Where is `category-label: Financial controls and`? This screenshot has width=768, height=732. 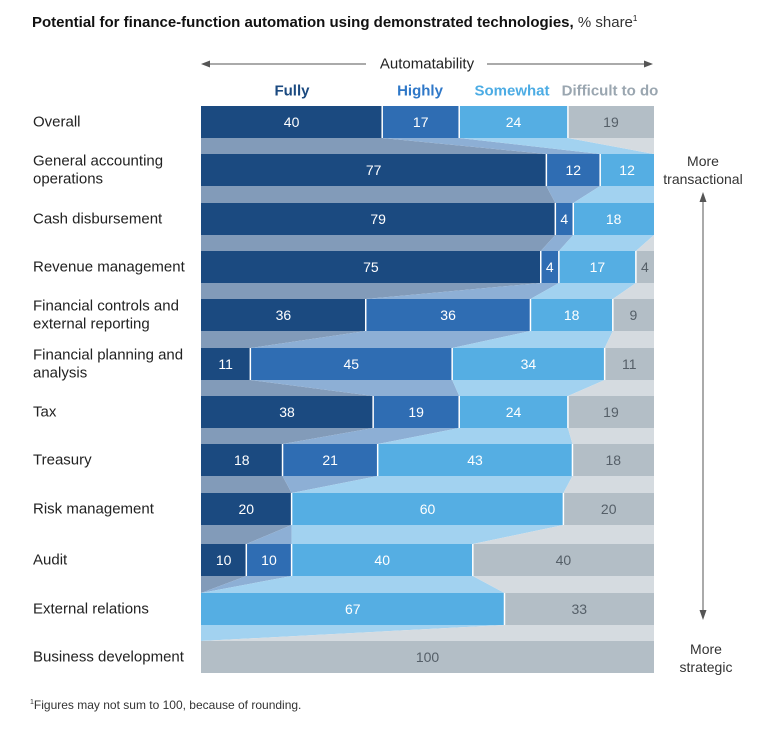
category-label: Financial controls and is located at coordinates (106, 306).